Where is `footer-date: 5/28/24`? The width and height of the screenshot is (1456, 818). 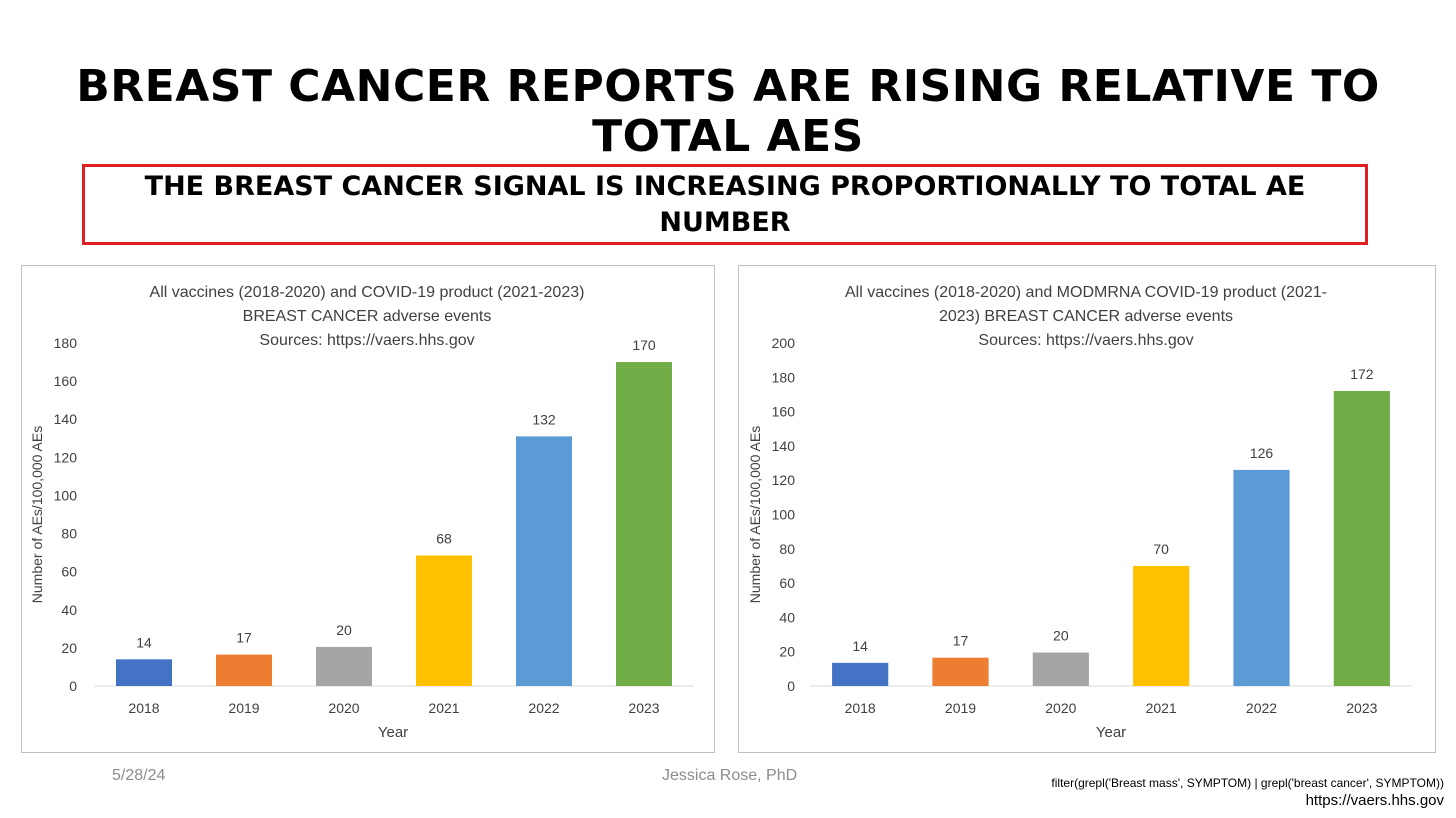 footer-date: 5/28/24 is located at coordinates (139, 775).